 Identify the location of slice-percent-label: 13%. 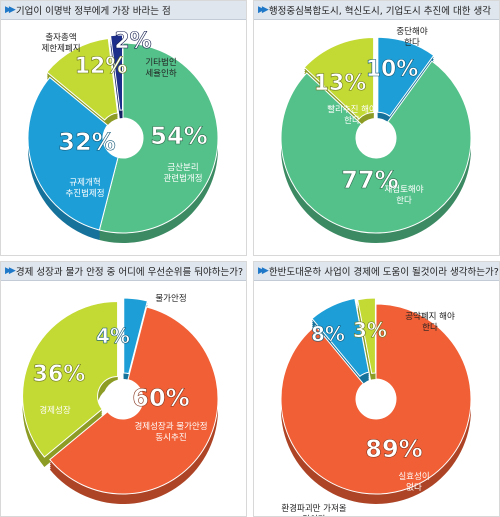
(340, 83).